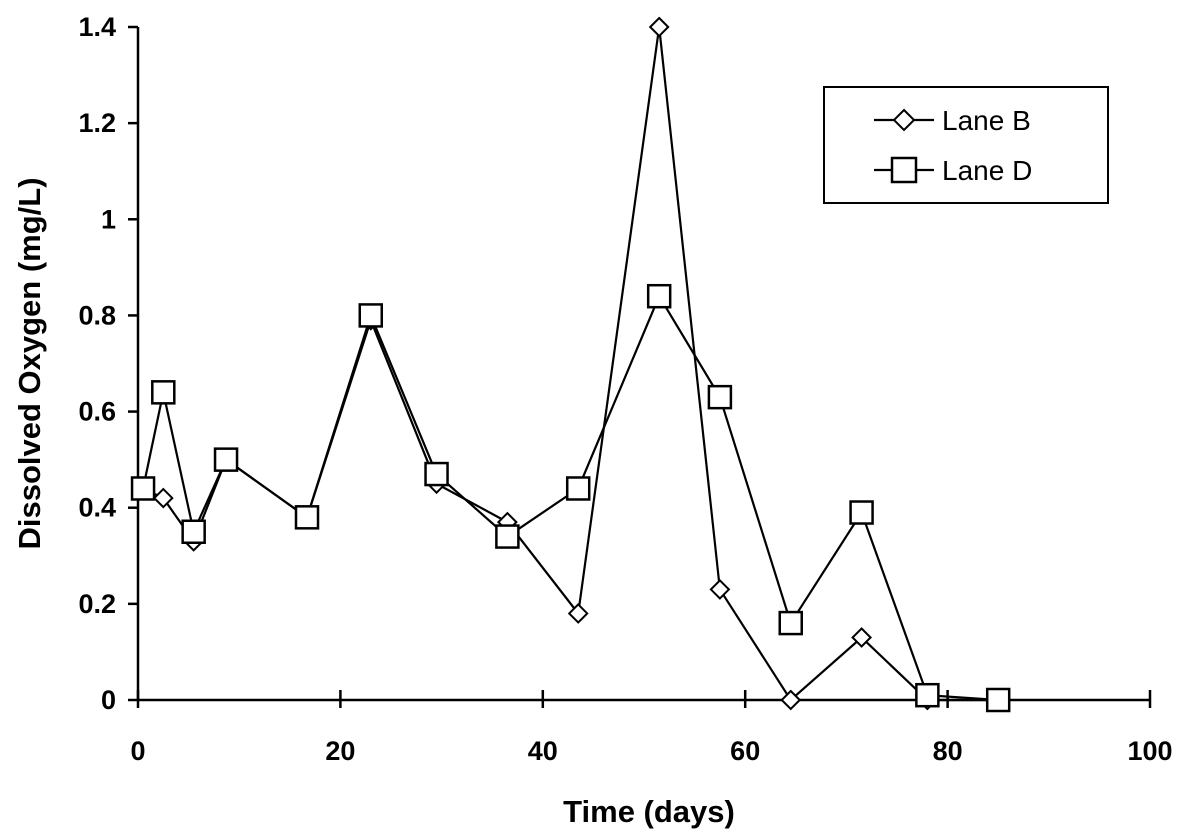 This screenshot has height=835, width=1178. Describe the element at coordinates (987, 170) in the screenshot. I see `legend-label: Lane D` at that location.